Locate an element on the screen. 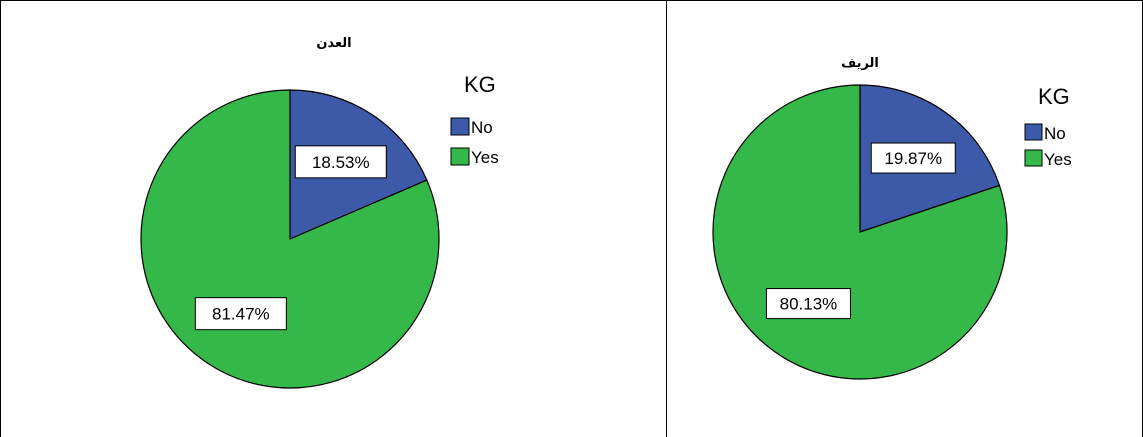 Image resolution: width=1143 pixels, height=437 pixels. pie-data-labels: 18.53% 81.47% is located at coordinates (290, 238).